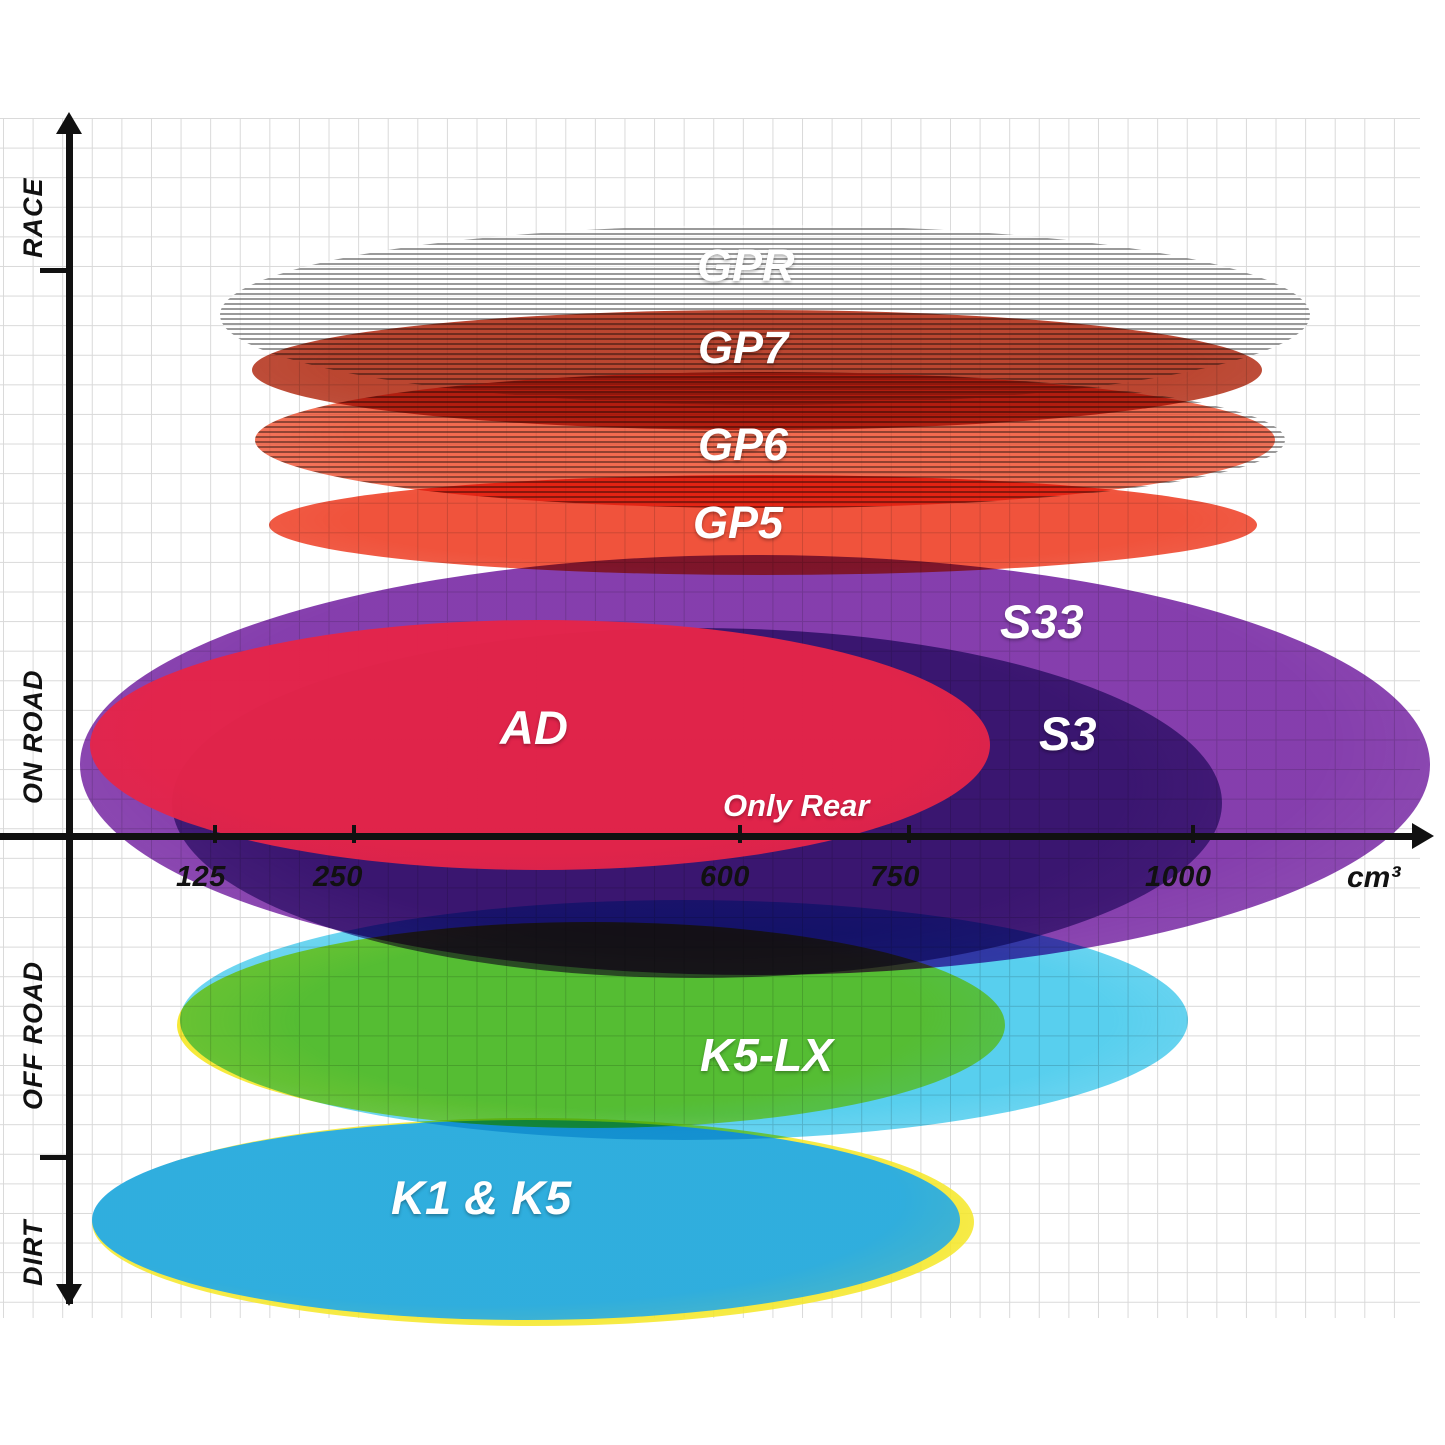 Image resolution: width=1445 pixels, height=1445 pixels. I want to click on x-axis, so click(713, 836).